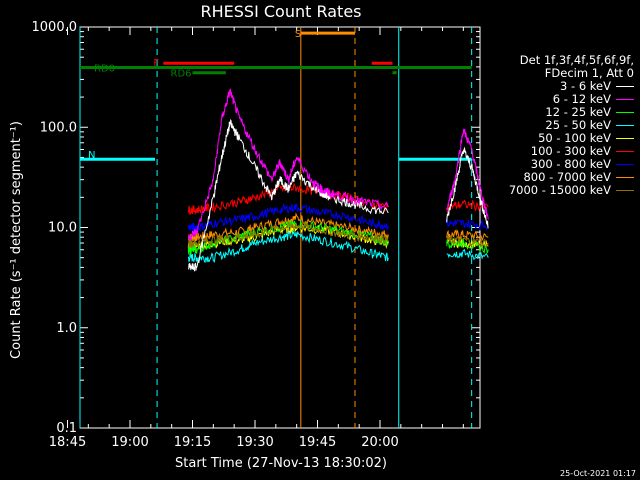 This screenshot has width=640, height=480. I want to click on legend-entry-label: 25 - 50 keV, so click(578, 125).